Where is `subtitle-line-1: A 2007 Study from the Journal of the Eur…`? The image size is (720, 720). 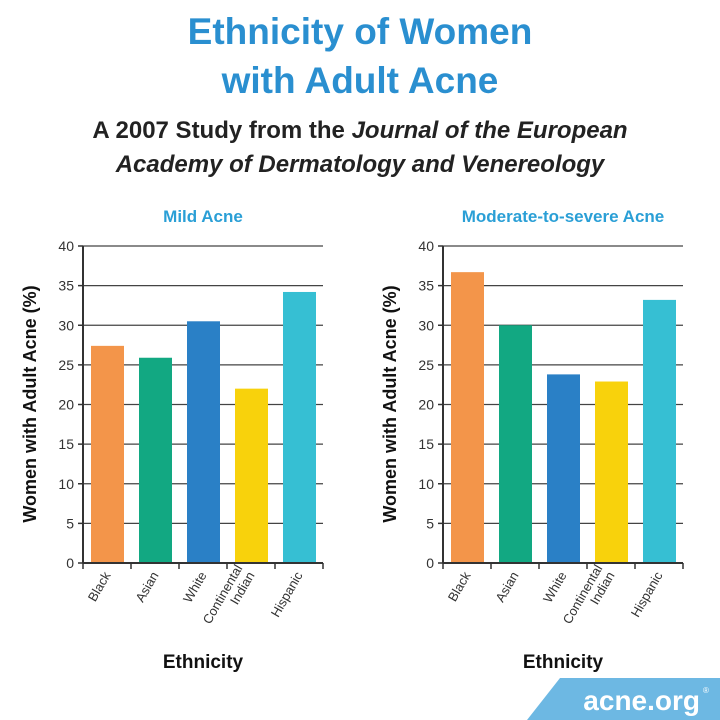 subtitle-line-1: A 2007 Study from the Journal of the Eur… is located at coordinates (359, 130).